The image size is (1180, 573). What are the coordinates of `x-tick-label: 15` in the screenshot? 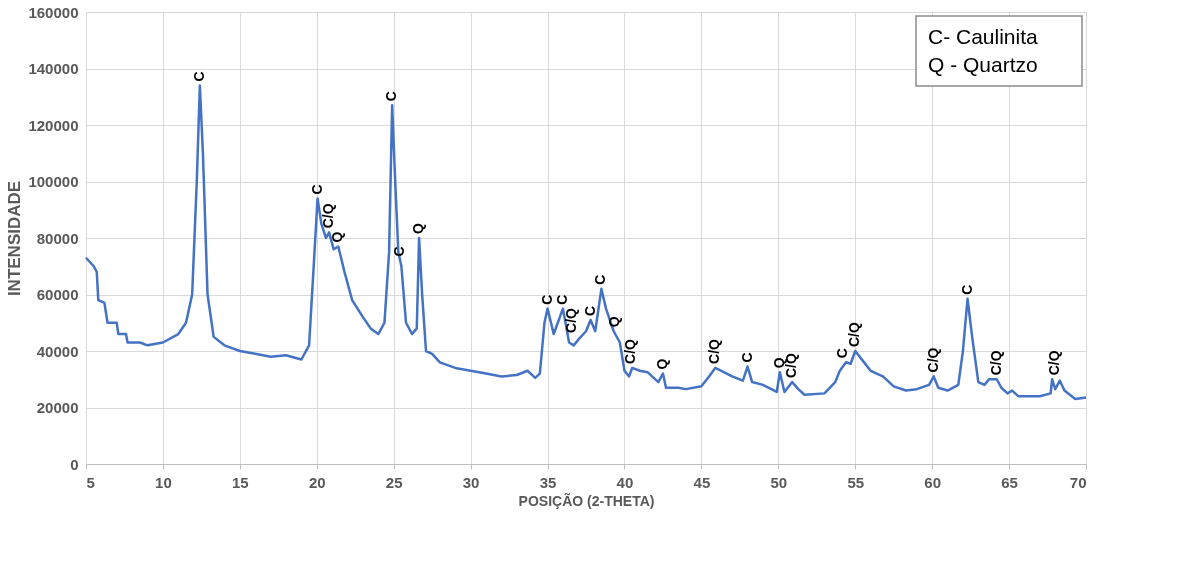 It's located at (240, 482).